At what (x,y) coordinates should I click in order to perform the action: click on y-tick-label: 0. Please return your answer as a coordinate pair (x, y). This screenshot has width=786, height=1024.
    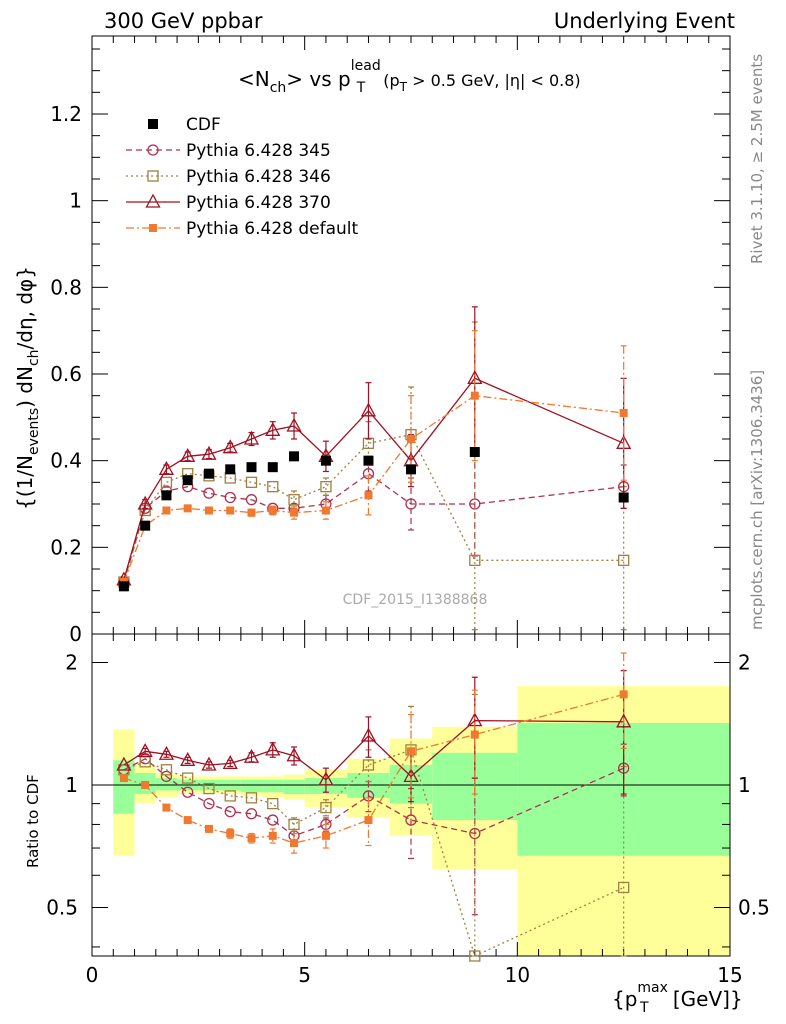
    Looking at the image, I should click on (75, 634).